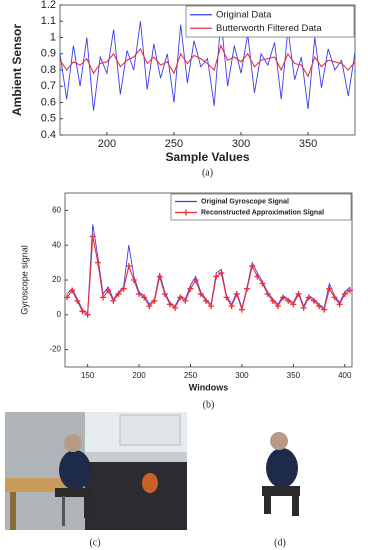 The width and height of the screenshot is (368, 550). Describe the element at coordinates (48, 5) in the screenshot. I see `y-tick-label: 1.2` at that location.